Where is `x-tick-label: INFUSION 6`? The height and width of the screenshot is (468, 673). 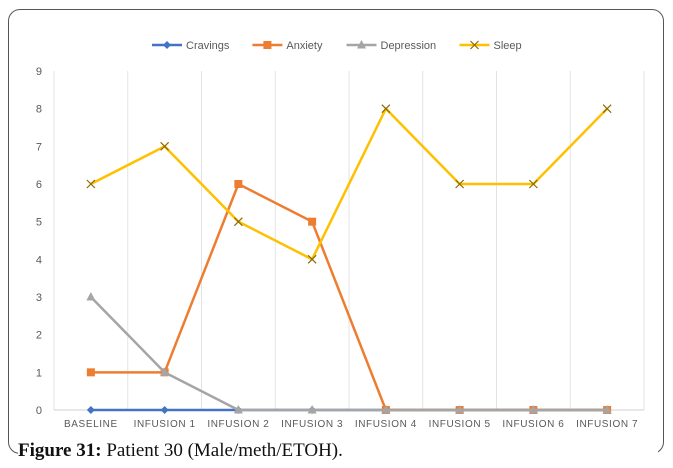
x-tick-label: INFUSION 6 is located at coordinates (533, 424).